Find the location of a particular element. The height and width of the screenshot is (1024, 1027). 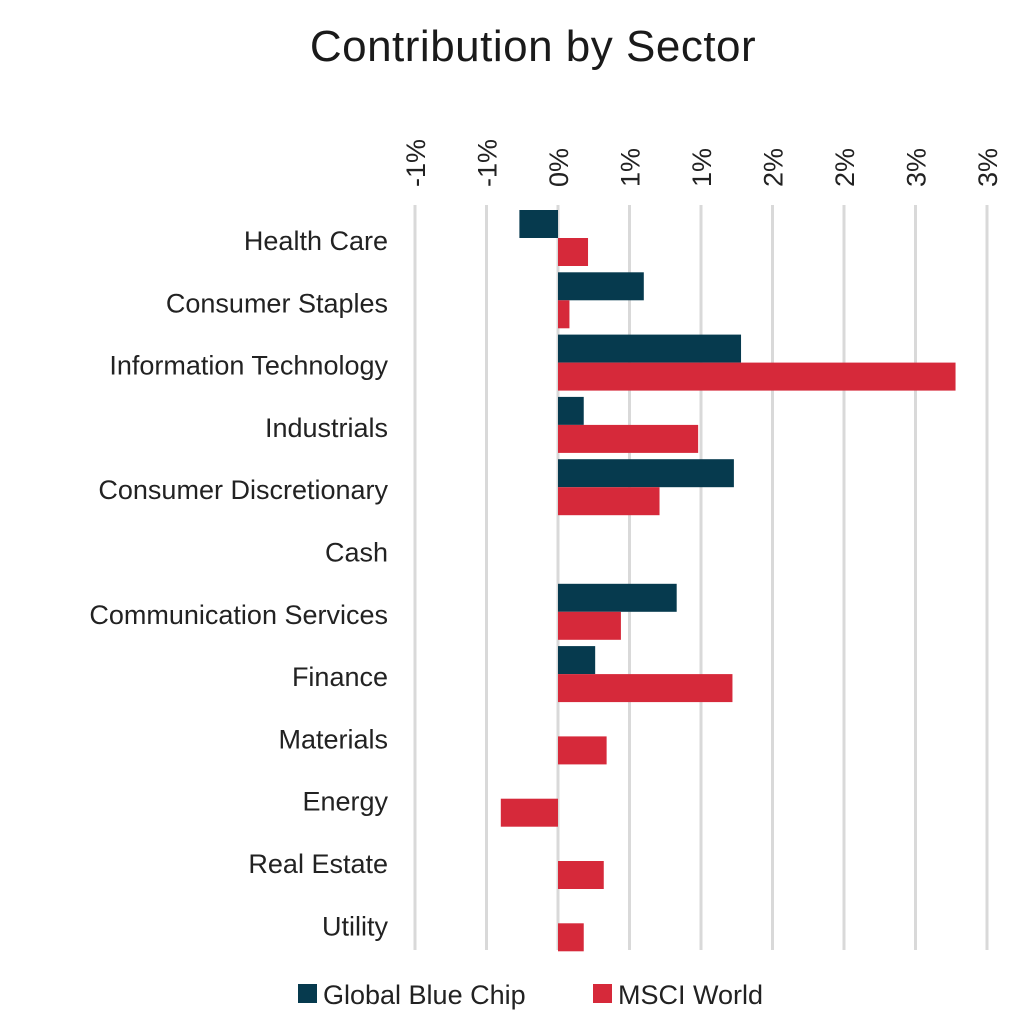

category-label: Information Technology is located at coordinates (248, 366).